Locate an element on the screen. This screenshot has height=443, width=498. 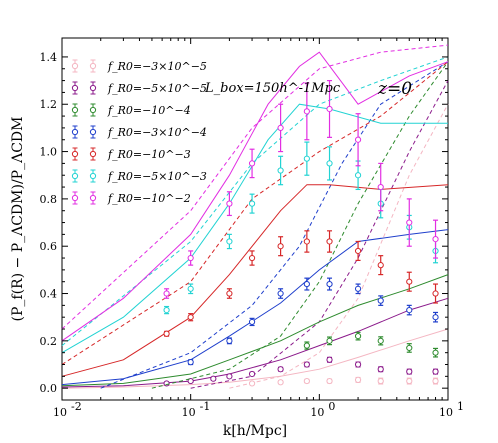
y-tick-label: 0.8 is located at coordinates (49, 199).